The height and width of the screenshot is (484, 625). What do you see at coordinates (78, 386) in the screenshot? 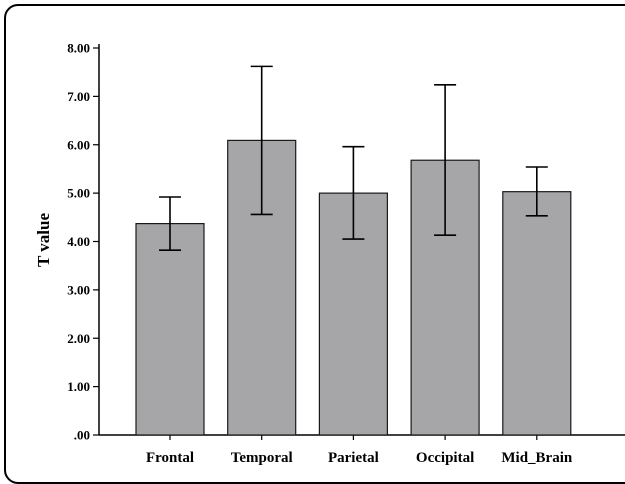
I see `y-tick-label: 1.00` at bounding box center [78, 386].